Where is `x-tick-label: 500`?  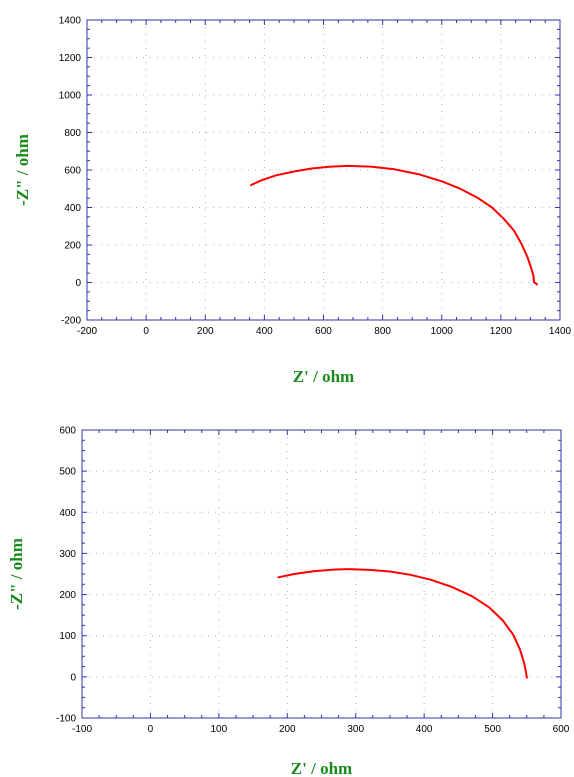 x-tick-label: 500 is located at coordinates (492, 729).